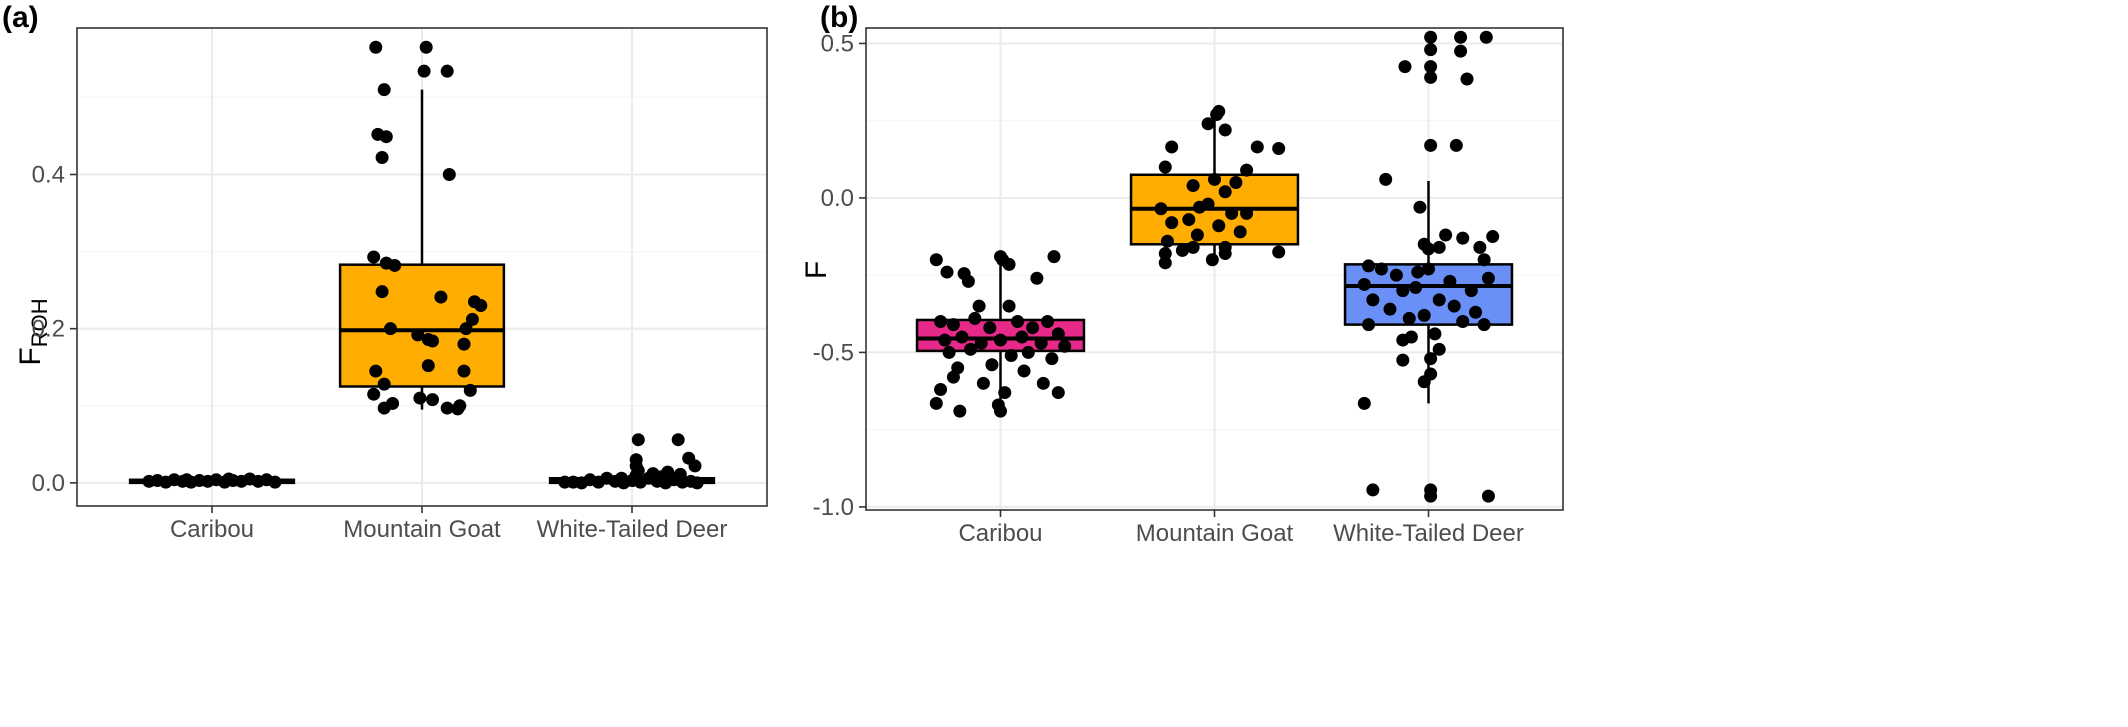 The image size is (2128, 727). I want to click on panel-b-y-tick-label: 0.0, so click(837, 198).